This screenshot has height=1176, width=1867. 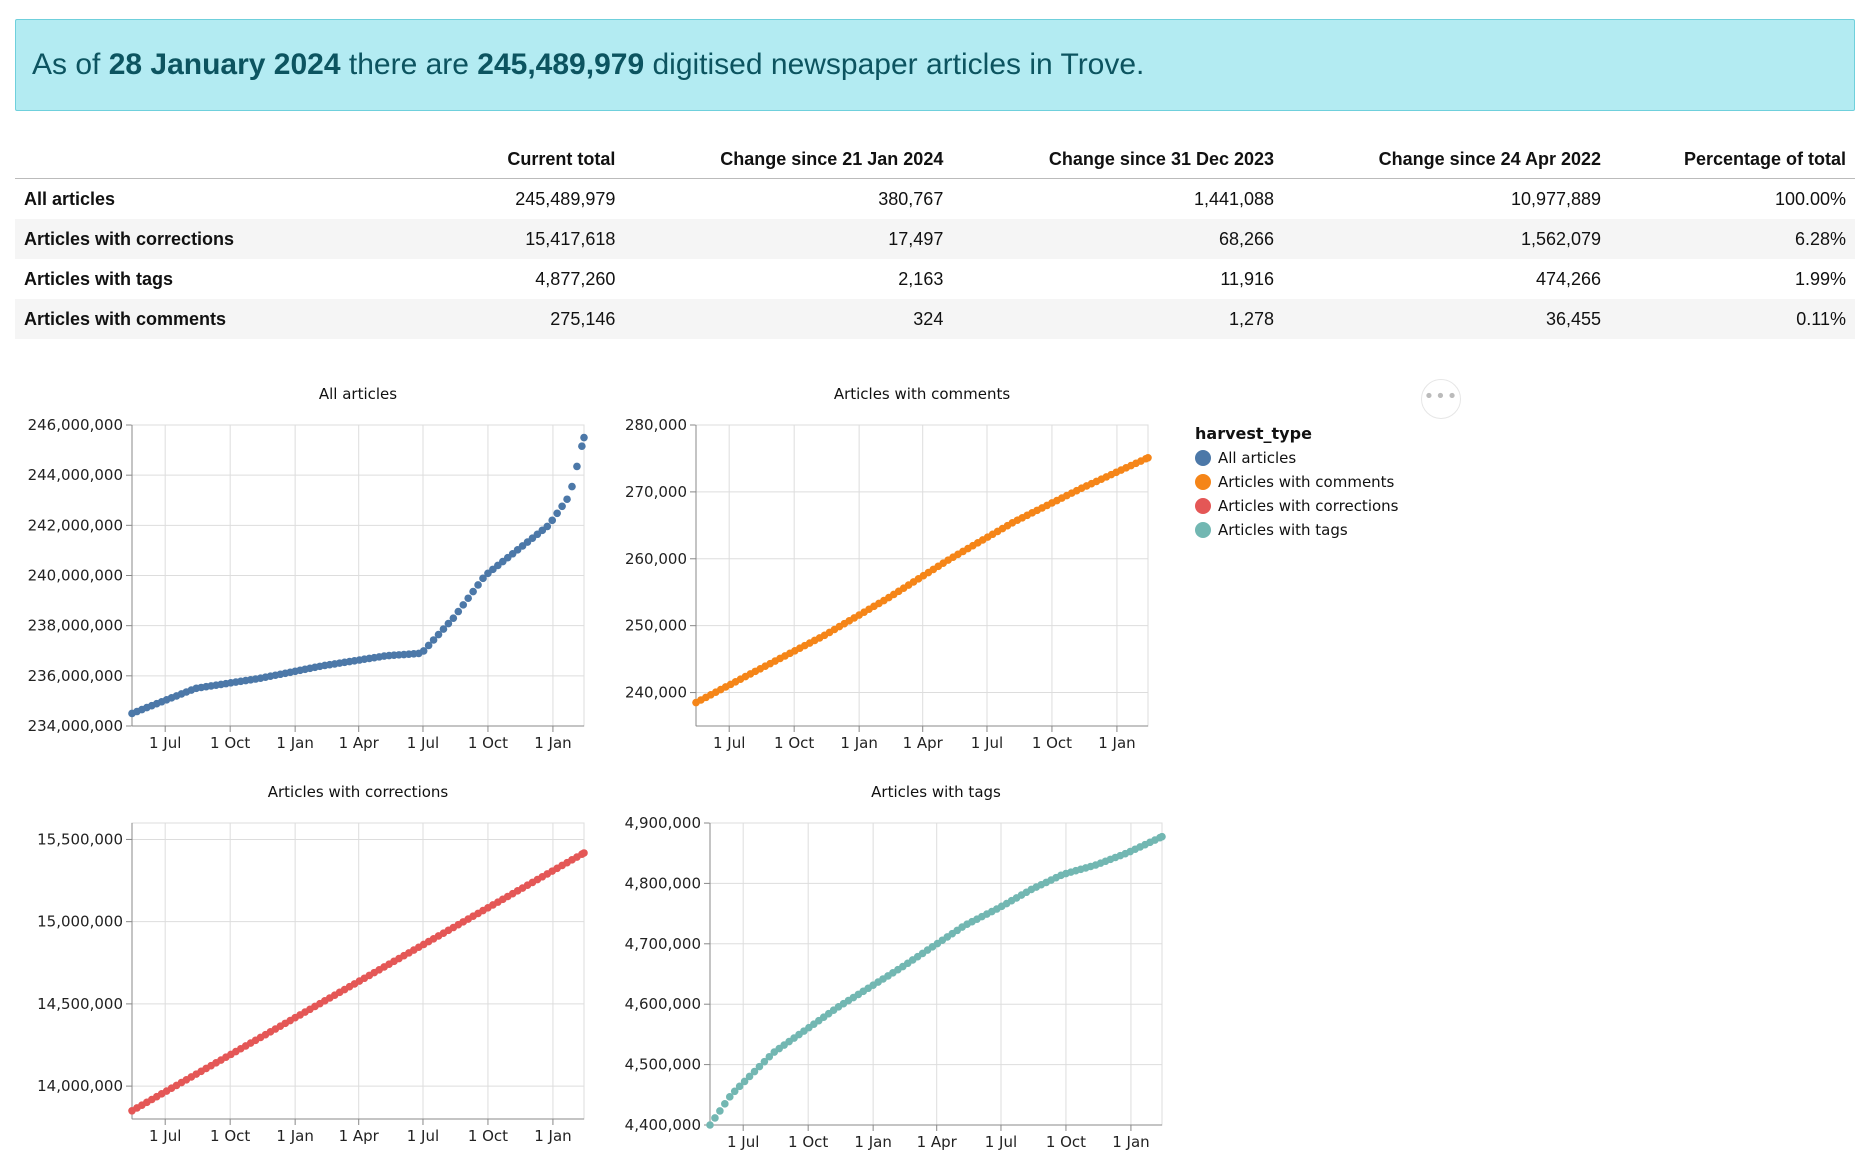 I want to click on header-cell: Percentage of total, so click(x=1732, y=159).